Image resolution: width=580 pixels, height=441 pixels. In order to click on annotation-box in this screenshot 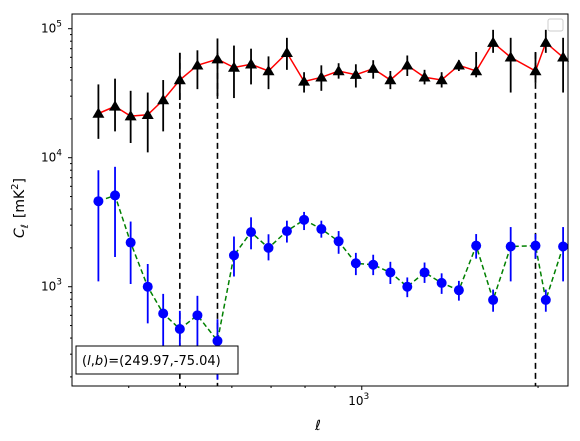, I will do `click(157, 360)`.